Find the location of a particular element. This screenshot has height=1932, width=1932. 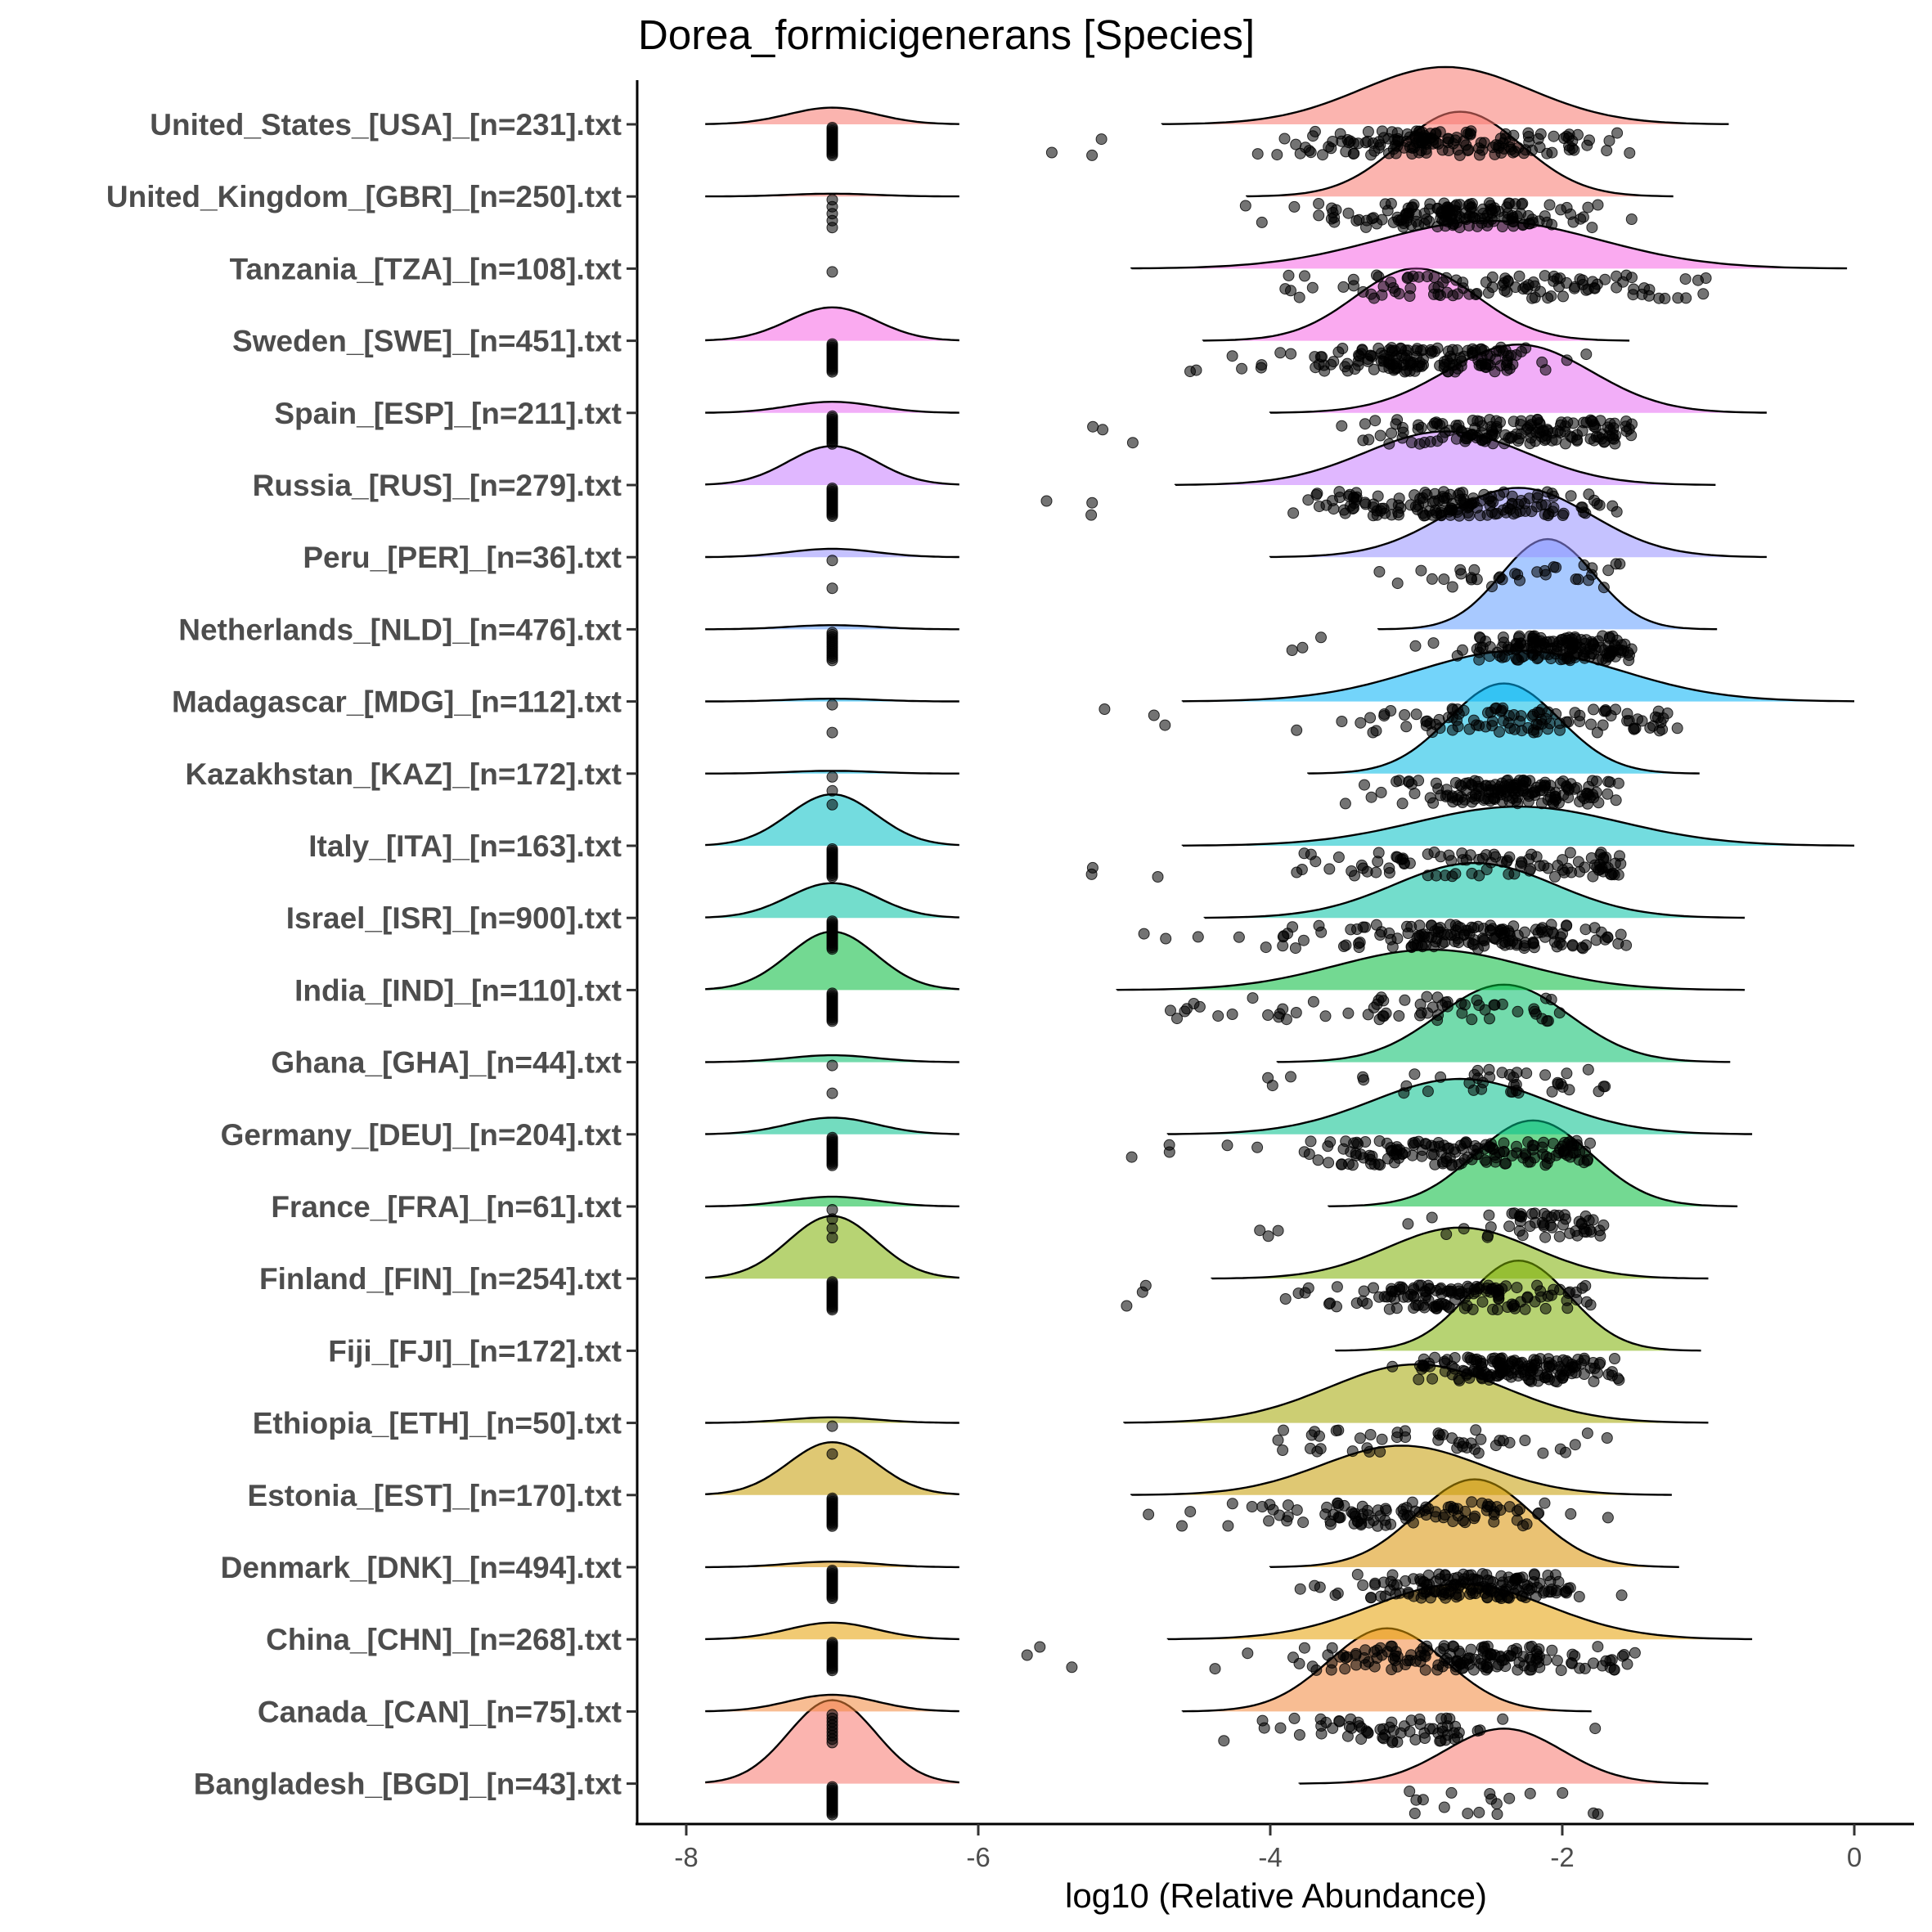

x-axis-title: log10 (Relative Abundance) is located at coordinates (1276, 1895).